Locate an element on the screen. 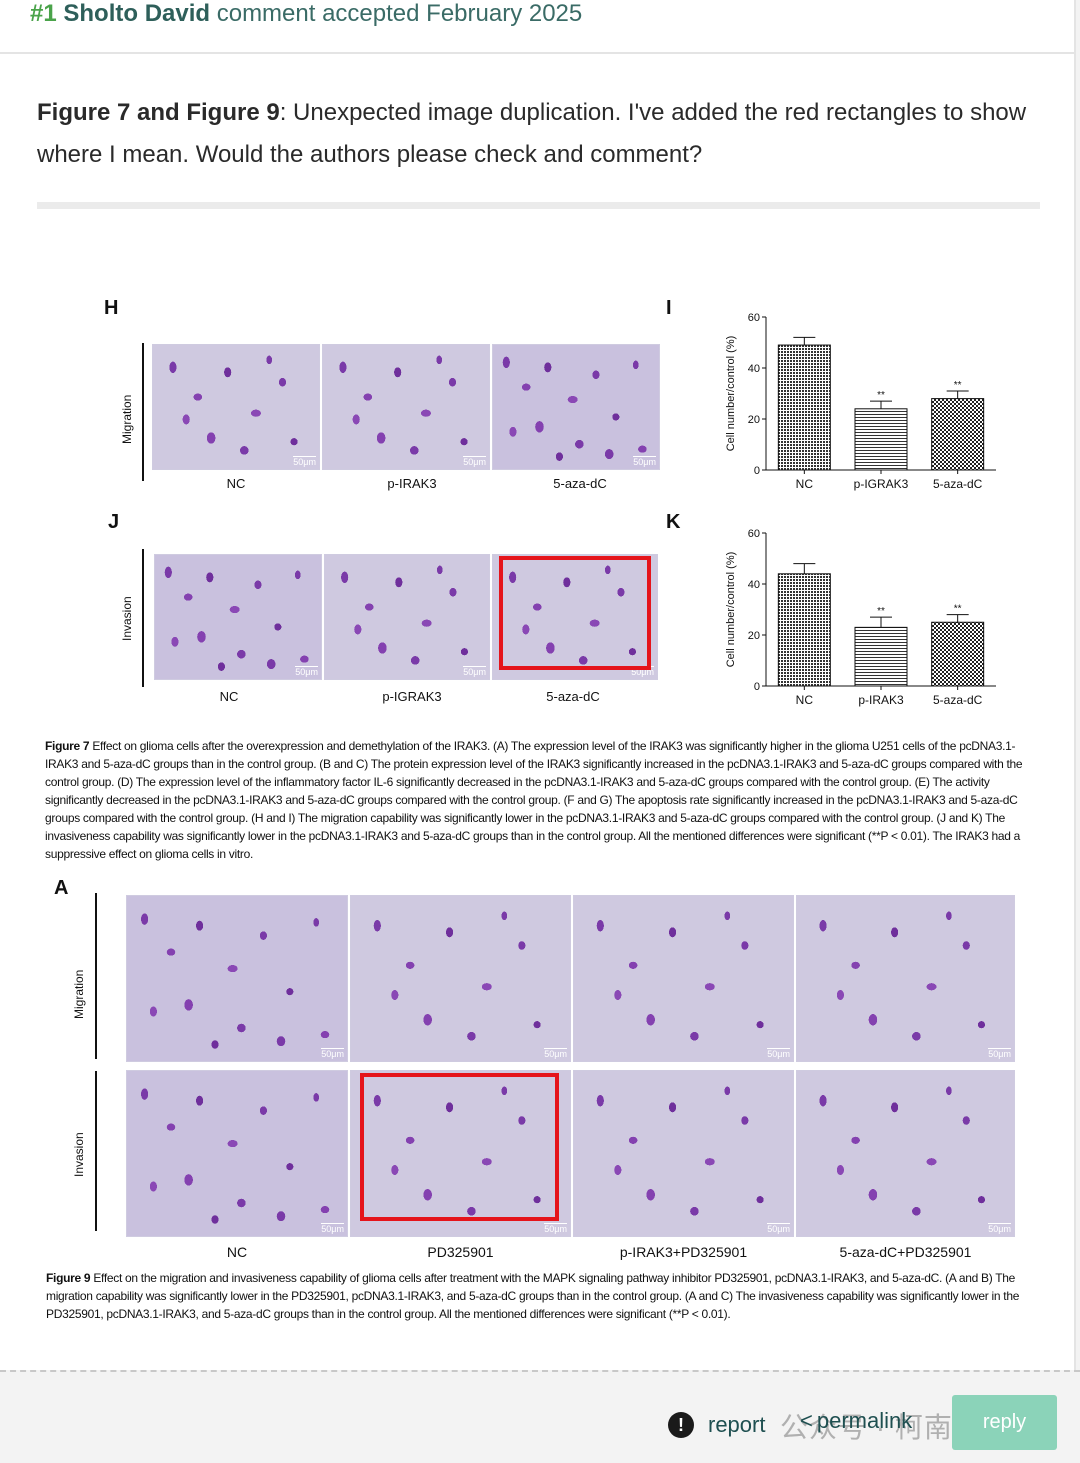 This screenshot has height=1463, width=1080. invasion-row-label: Invasion is located at coordinates (127, 618).